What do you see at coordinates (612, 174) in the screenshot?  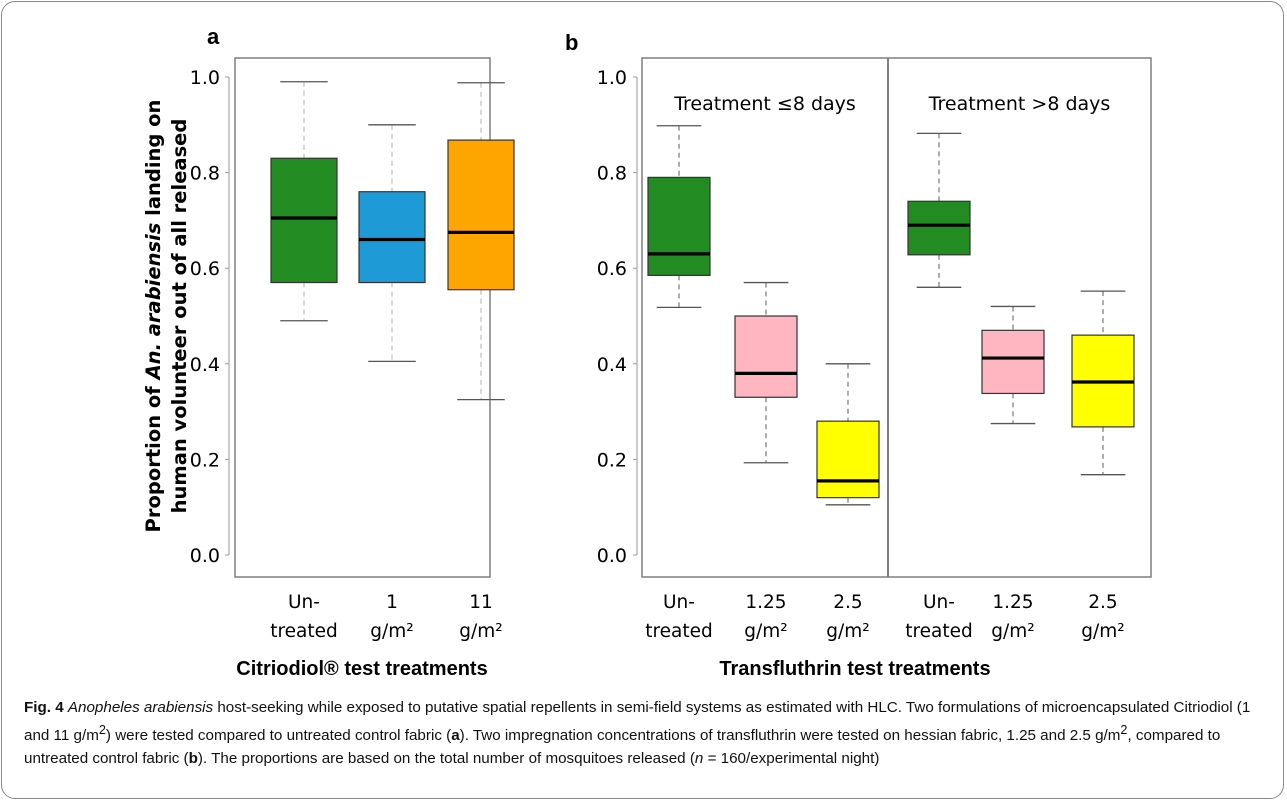 I see `y-tick-label-b-4: 0.8` at bounding box center [612, 174].